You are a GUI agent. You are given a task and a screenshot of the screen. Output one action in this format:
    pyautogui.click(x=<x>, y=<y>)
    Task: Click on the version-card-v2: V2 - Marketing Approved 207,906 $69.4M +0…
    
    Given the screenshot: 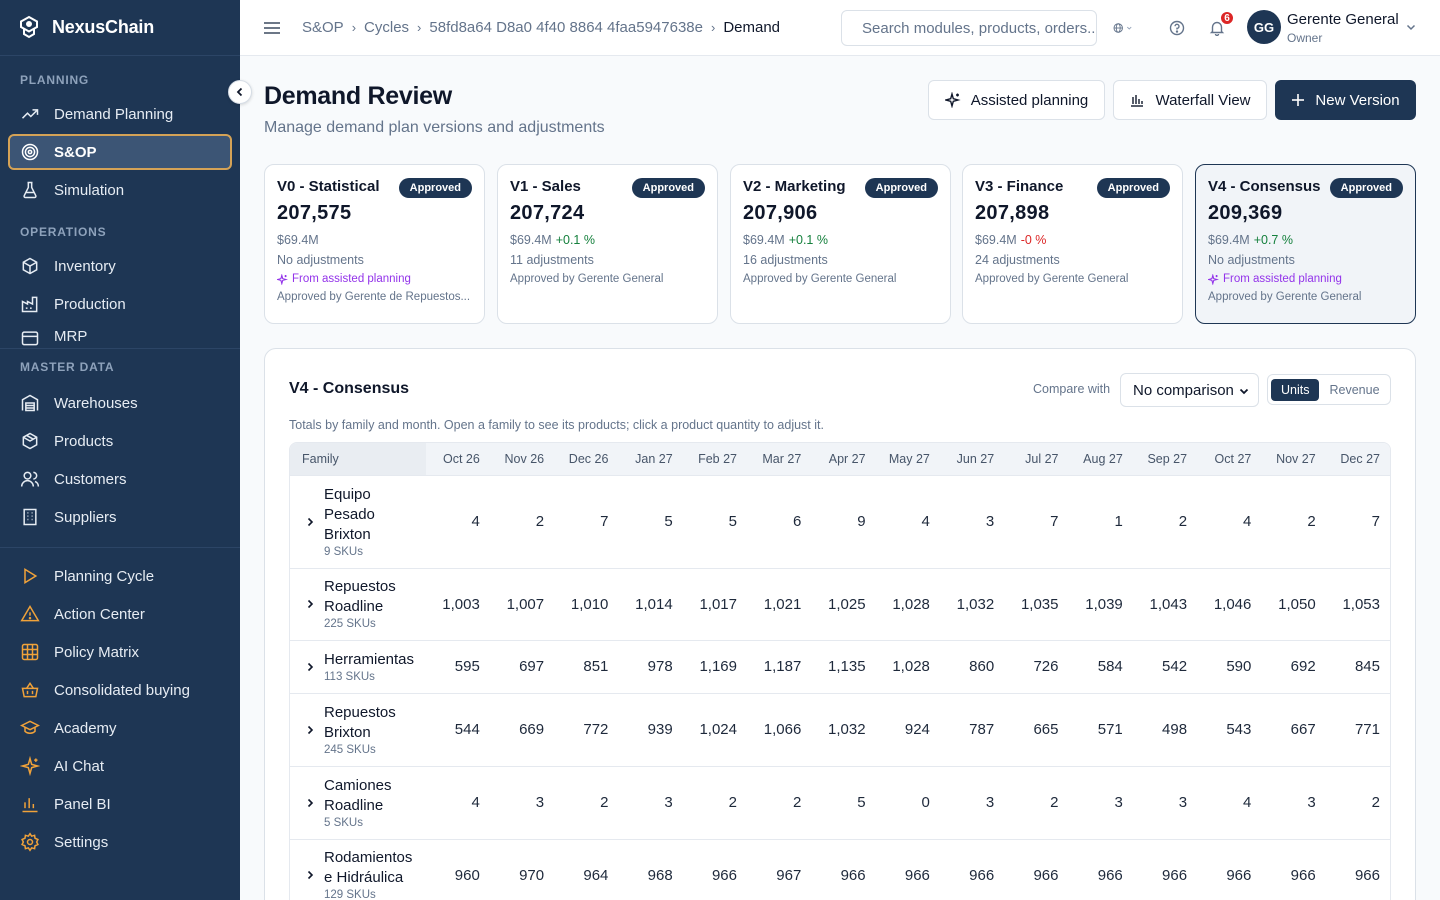 What is the action you would take?
    pyautogui.click(x=840, y=244)
    